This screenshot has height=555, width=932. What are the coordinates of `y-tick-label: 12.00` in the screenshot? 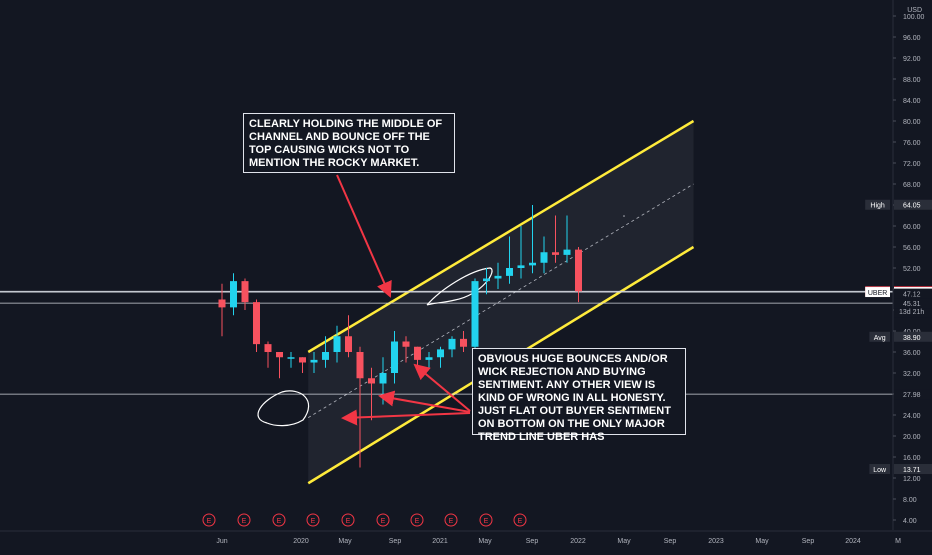 It's located at (912, 479).